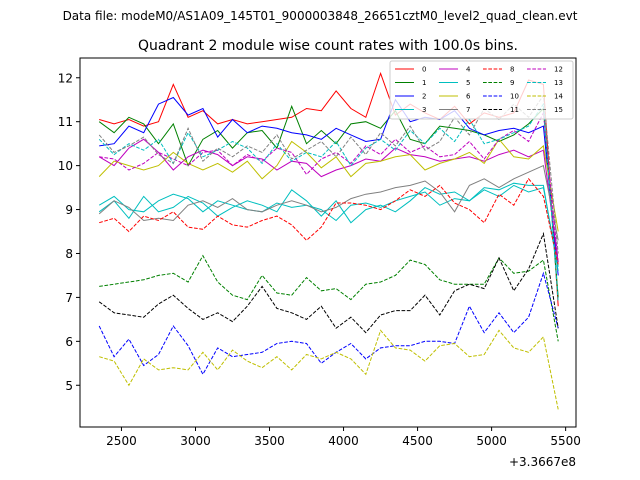 The height and width of the screenshot is (480, 640). What do you see at coordinates (542, 462) in the screenshot?
I see `x-offset-label: +3.3667e8` at bounding box center [542, 462].